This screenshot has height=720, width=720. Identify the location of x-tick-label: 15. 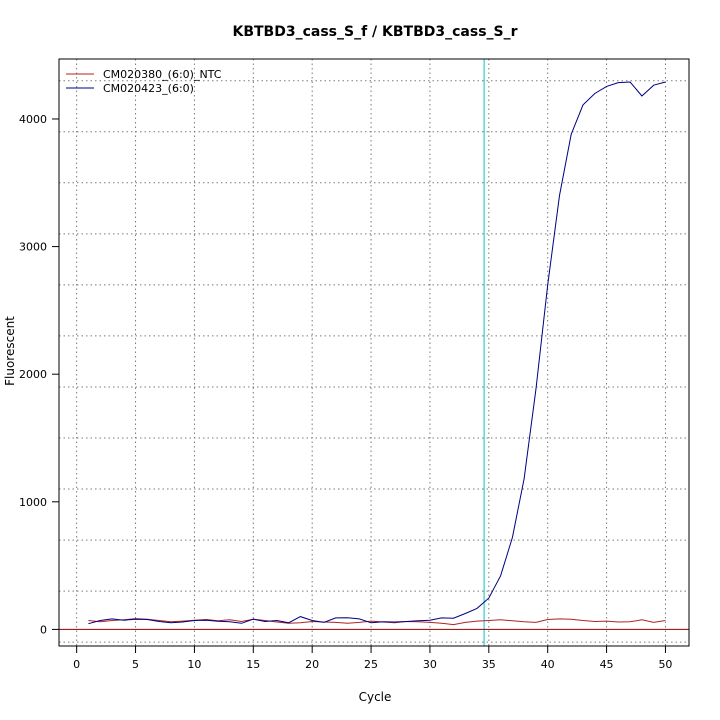
(253, 664).